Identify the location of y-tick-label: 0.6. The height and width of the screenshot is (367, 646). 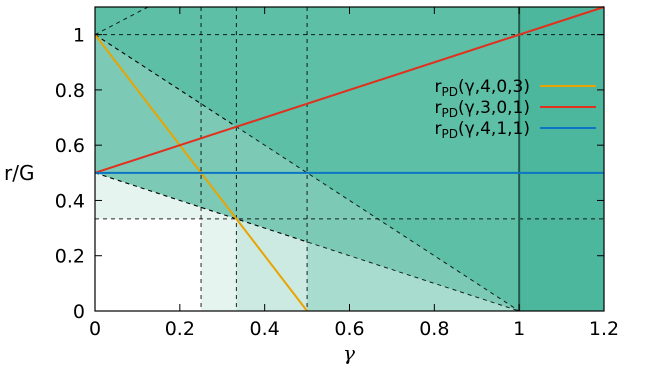
(70, 146).